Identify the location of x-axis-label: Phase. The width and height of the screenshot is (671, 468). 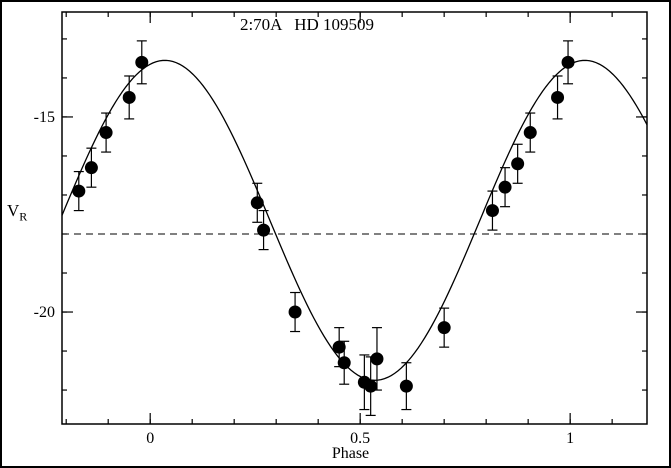
(350, 453).